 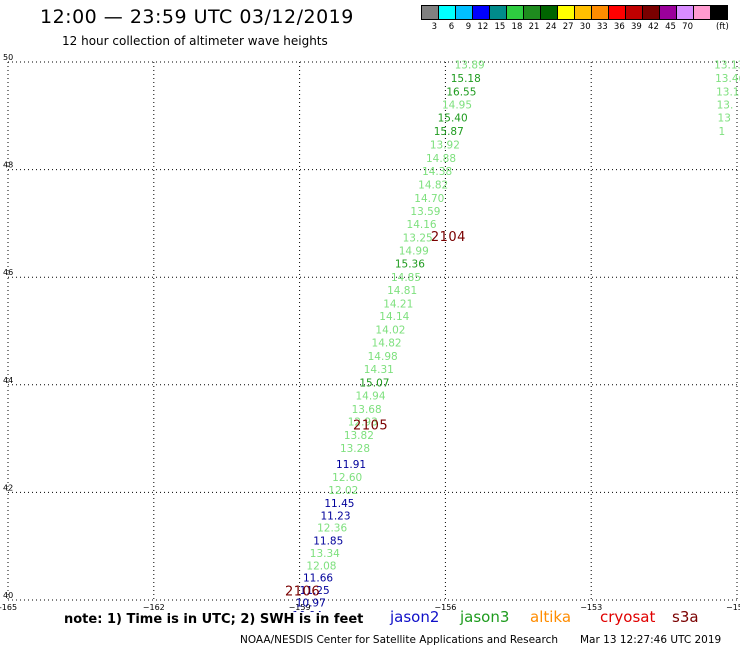 I want to click on color-scale-labels: 3 6 9 12 15 18 21 24 27 30 33 36 39 42 45 70, so click(x=574, y=27).